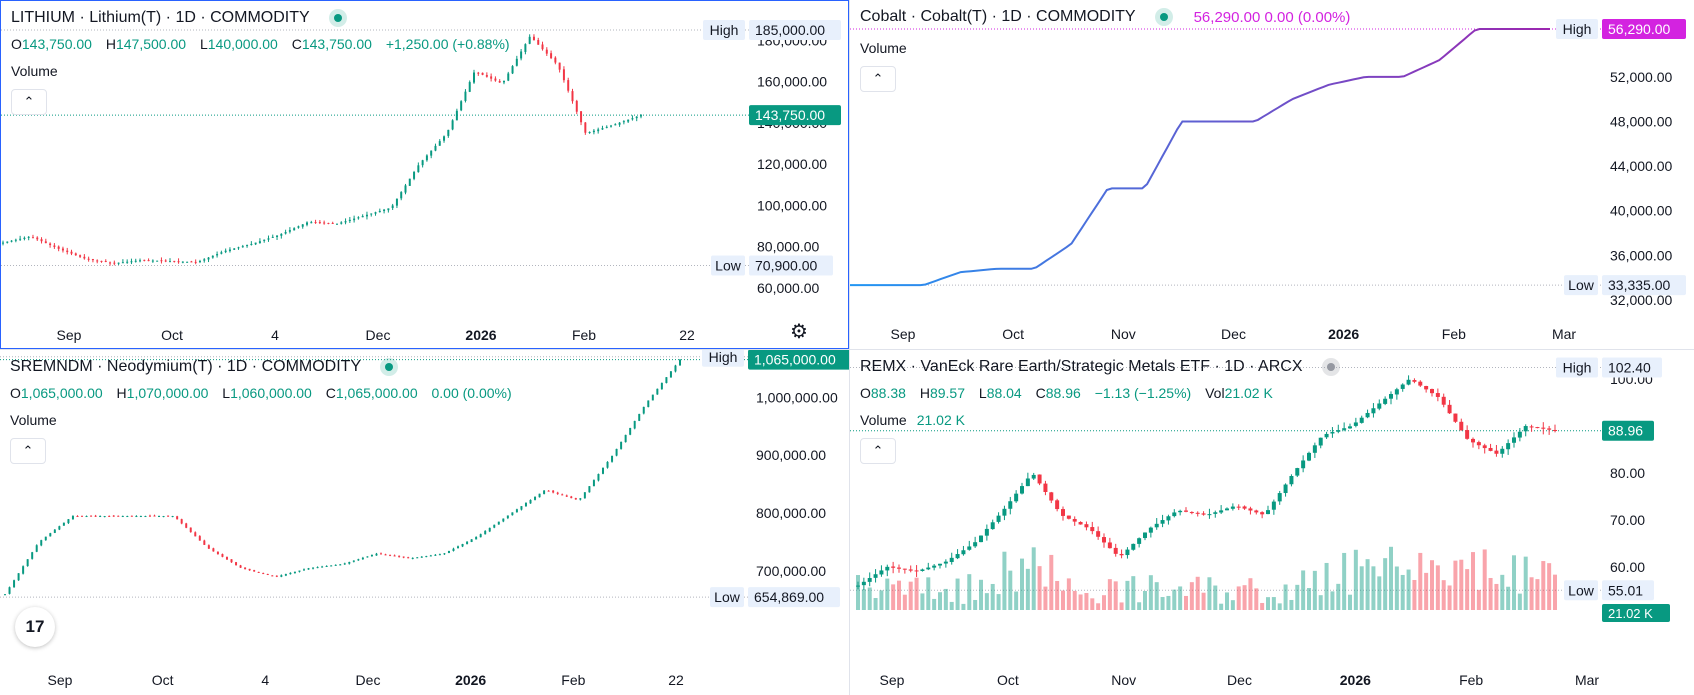 This screenshot has height=695, width=1694. Describe the element at coordinates (480, 335) in the screenshot. I see `x-tick-label: 2026` at that location.